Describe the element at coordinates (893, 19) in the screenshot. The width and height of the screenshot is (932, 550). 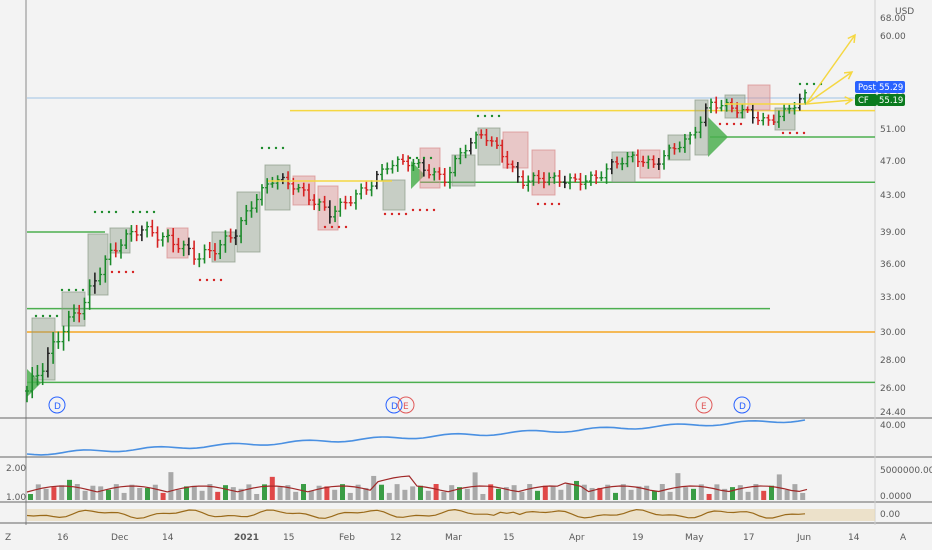
I see `price-tick-label: 68.00` at that location.